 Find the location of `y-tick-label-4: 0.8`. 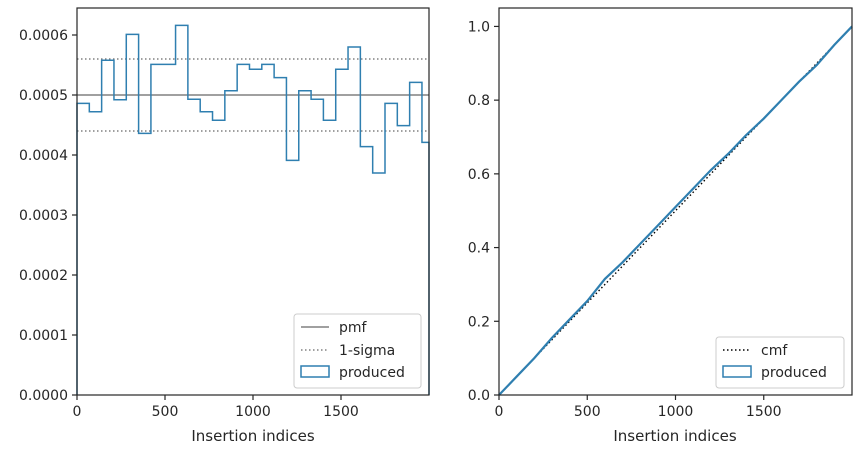

y-tick-label-4: 0.8 is located at coordinates (479, 101).